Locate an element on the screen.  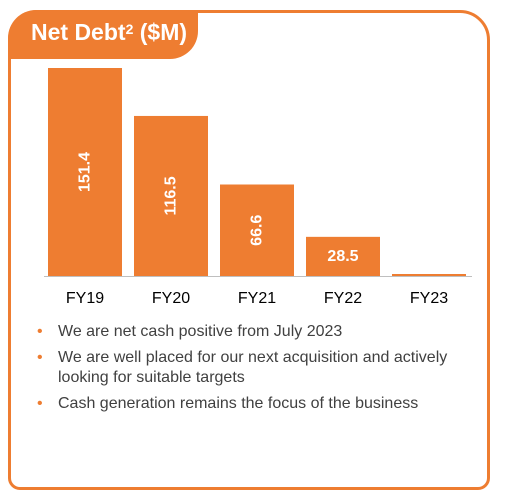
x-tick-label-fy21: FY21 is located at coordinates (257, 298).